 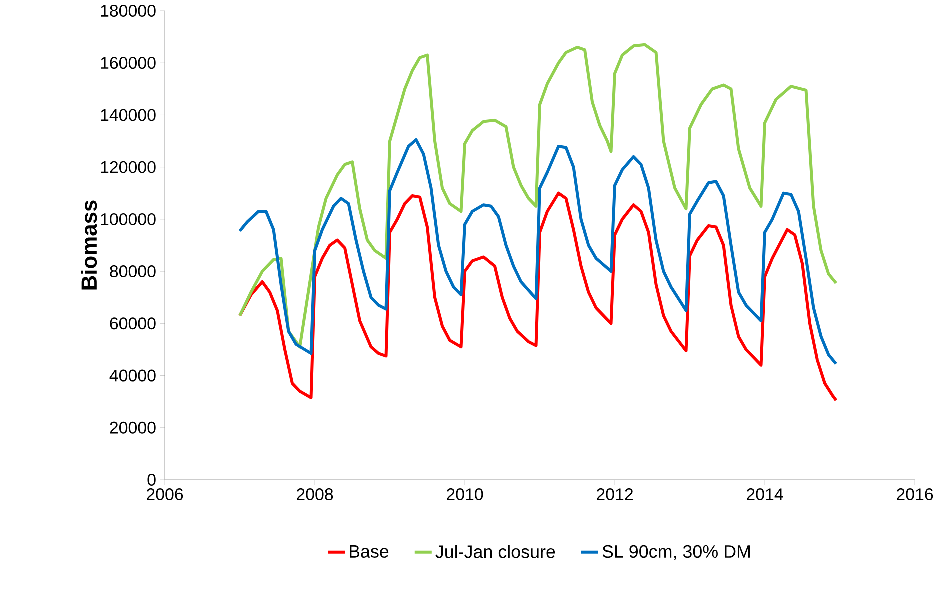 What do you see at coordinates (128, 10) in the screenshot?
I see `y-tick-label: 180000` at bounding box center [128, 10].